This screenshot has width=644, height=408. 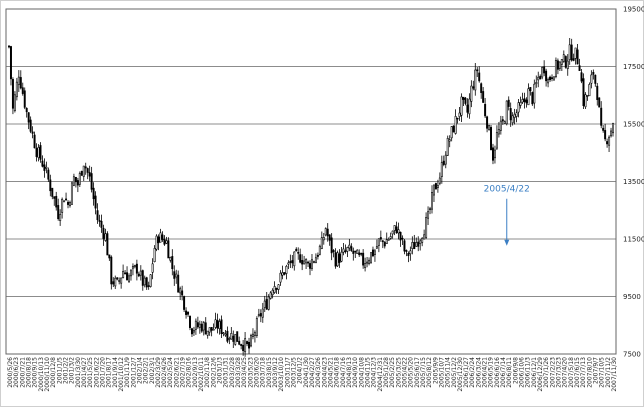 I want to click on x-tick-label: 2006/6/16, so click(x=497, y=372).